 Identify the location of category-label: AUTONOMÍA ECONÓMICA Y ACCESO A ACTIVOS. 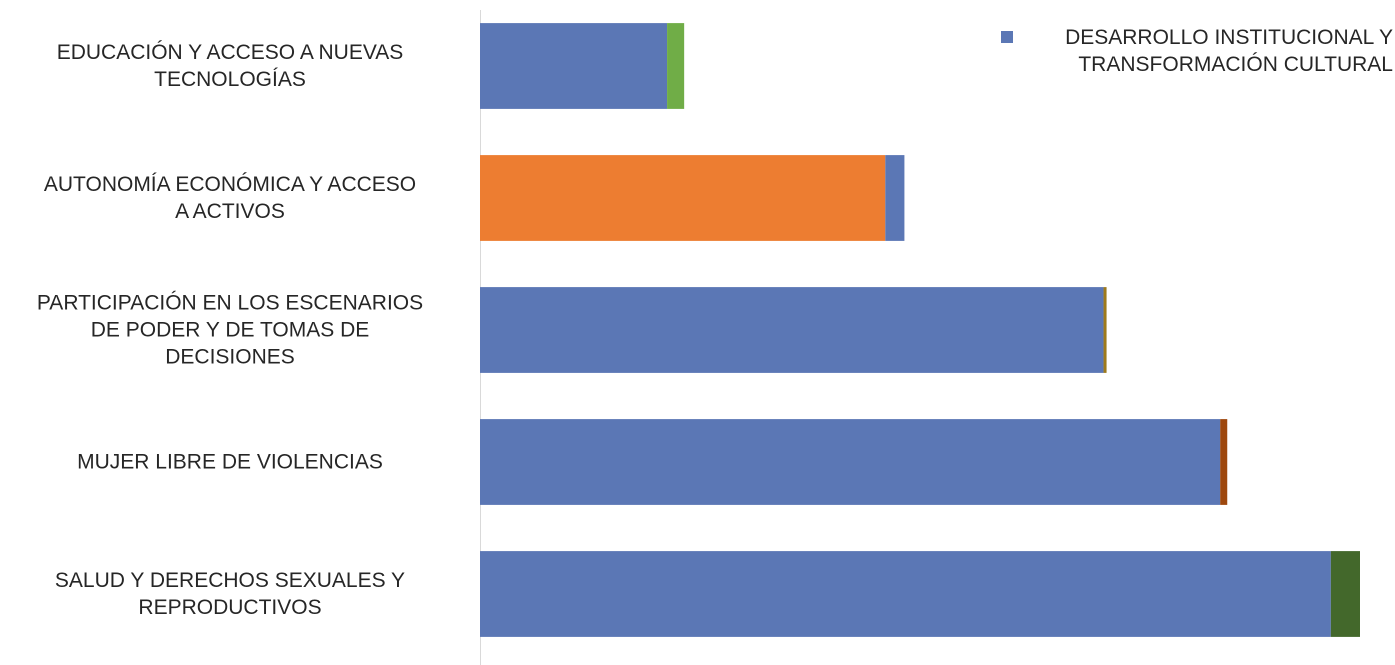
(230, 198).